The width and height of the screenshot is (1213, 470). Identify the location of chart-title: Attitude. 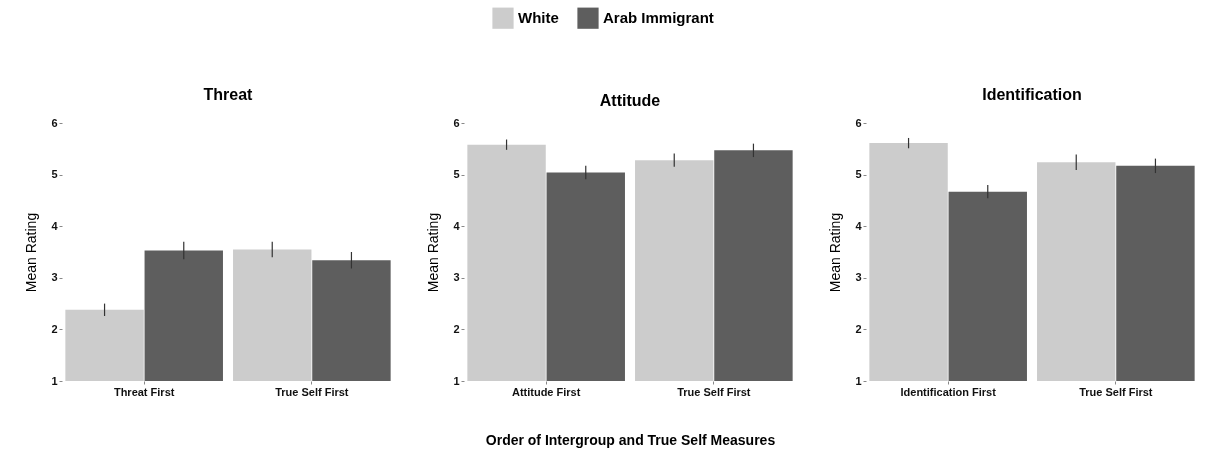
(630, 100).